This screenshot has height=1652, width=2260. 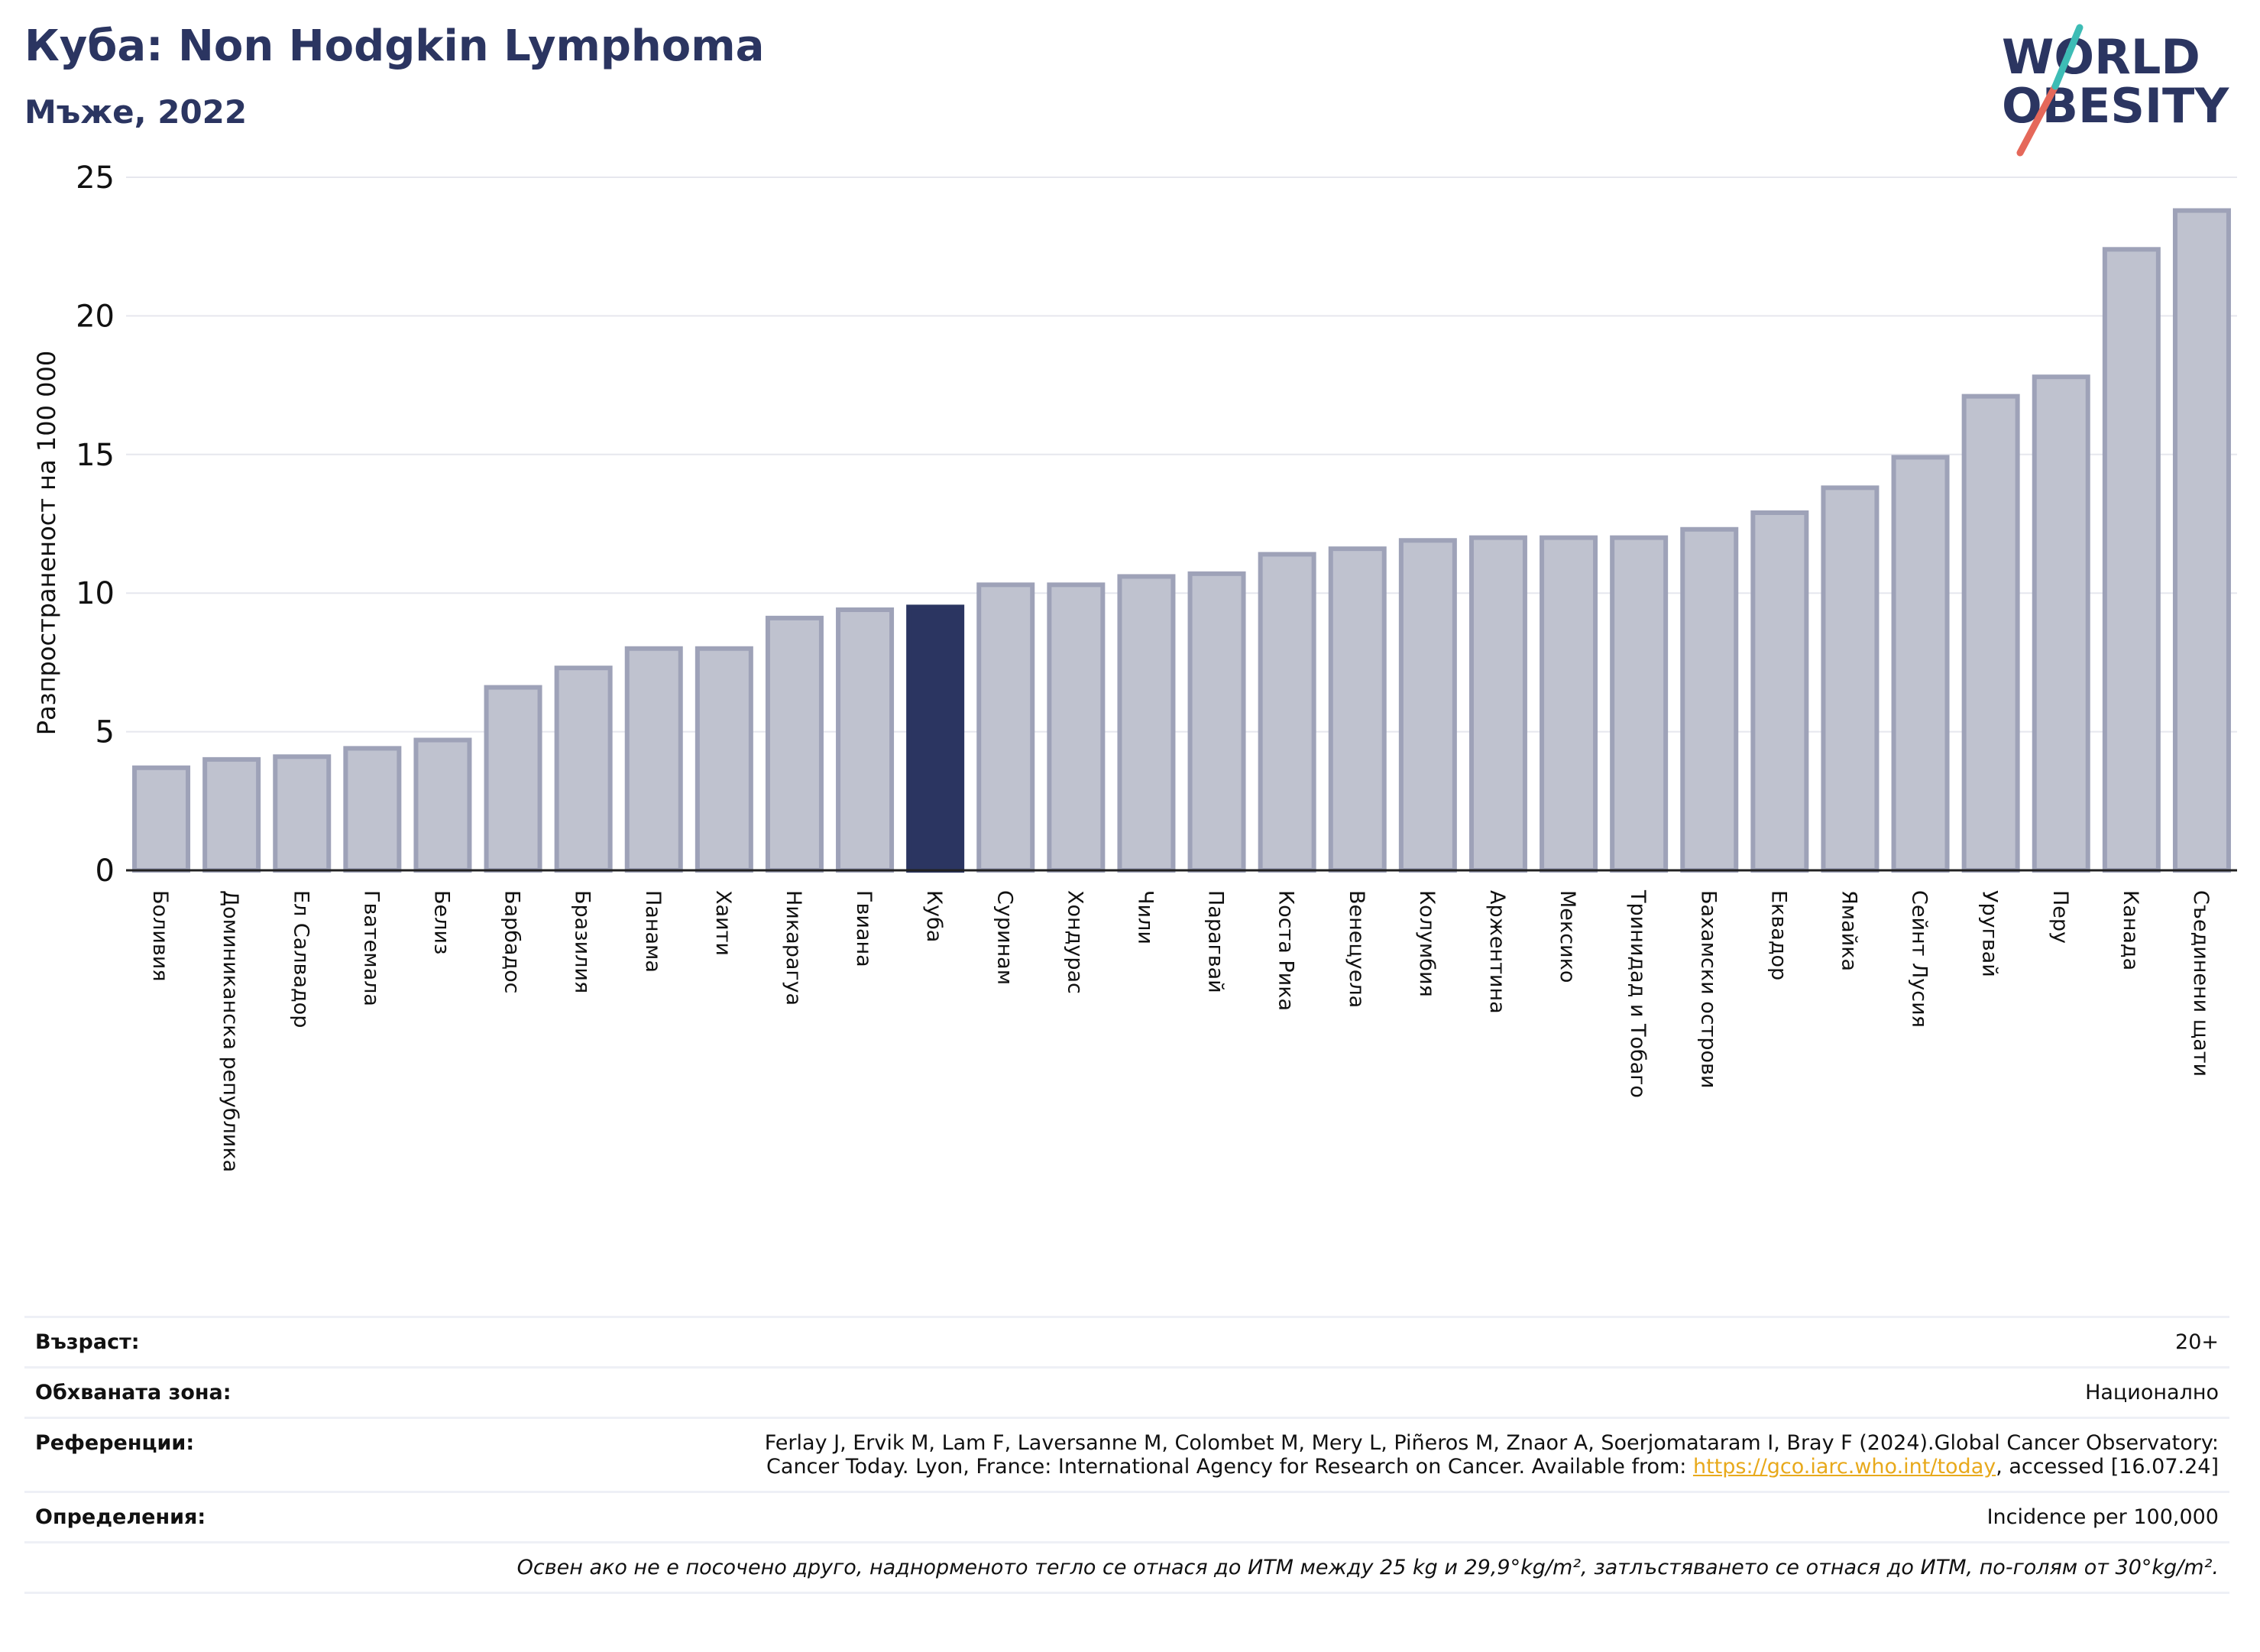 I want to click on x-tick-label: Уругвай, so click(x=1990, y=933).